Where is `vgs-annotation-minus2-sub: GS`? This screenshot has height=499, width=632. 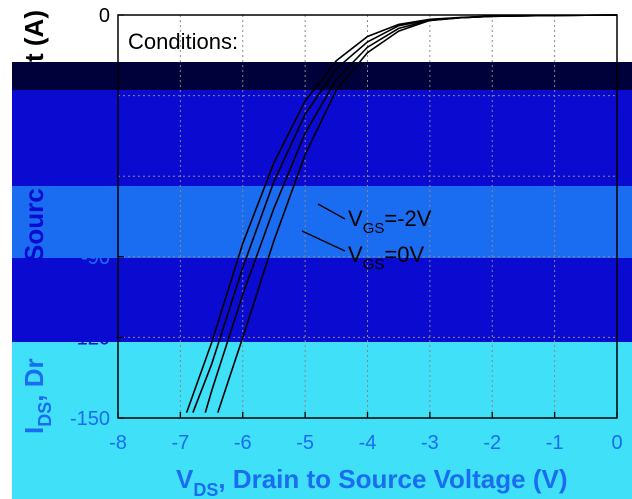
vgs-annotation-minus2-sub: GS is located at coordinates (374, 228).